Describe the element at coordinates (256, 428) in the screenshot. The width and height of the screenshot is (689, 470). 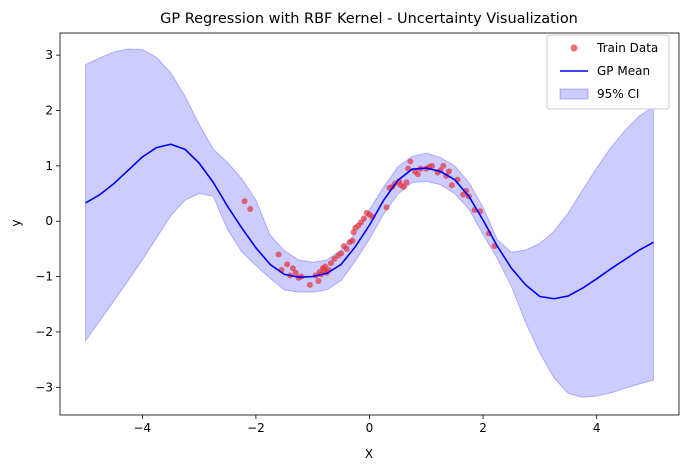
I see `x-tick-label: −2` at that location.